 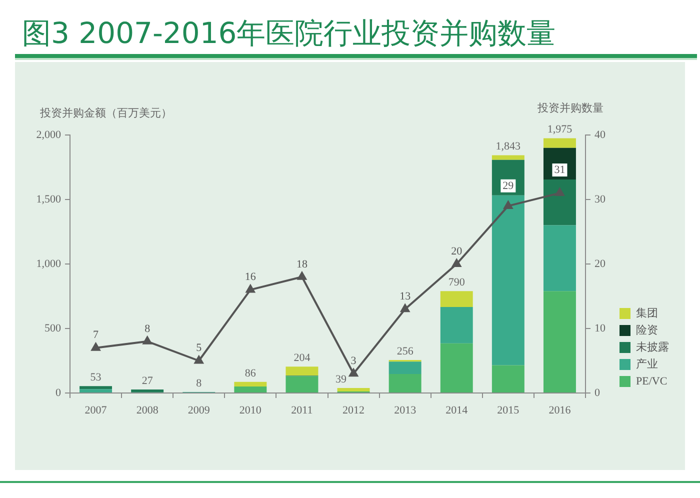 What do you see at coordinates (353, 410) in the screenshot?
I see `x-tick-label: 2012` at bounding box center [353, 410].